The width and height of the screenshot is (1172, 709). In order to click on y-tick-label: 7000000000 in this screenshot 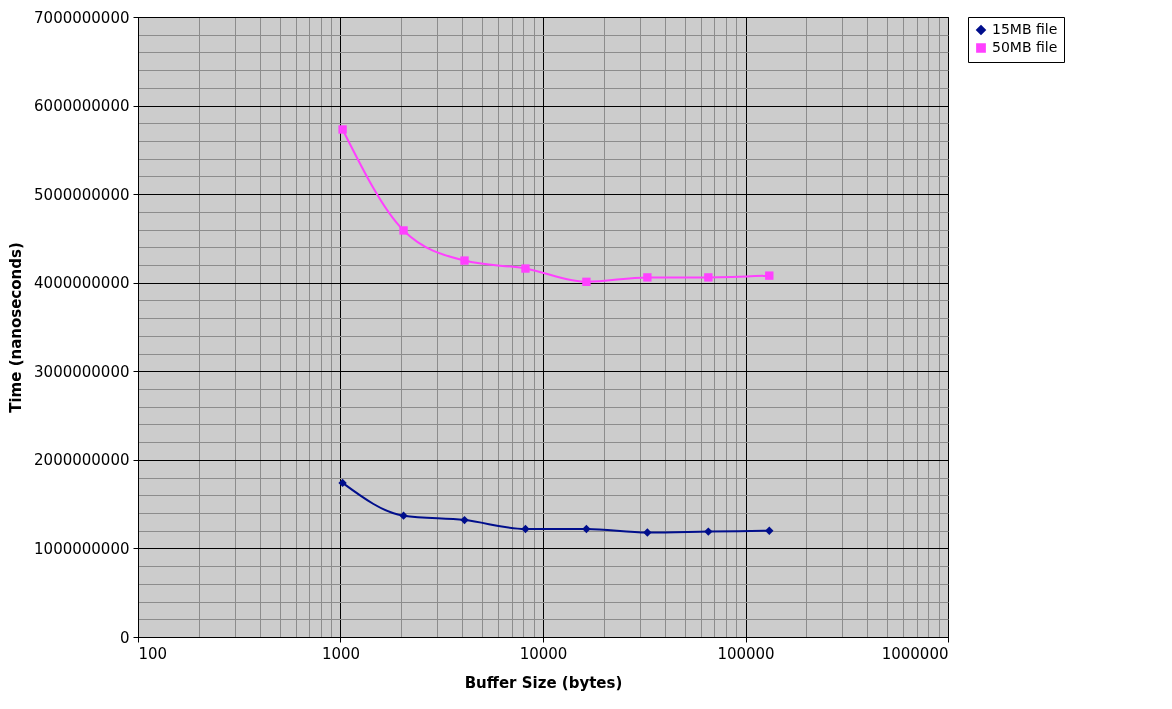, I will do `click(82, 17)`.